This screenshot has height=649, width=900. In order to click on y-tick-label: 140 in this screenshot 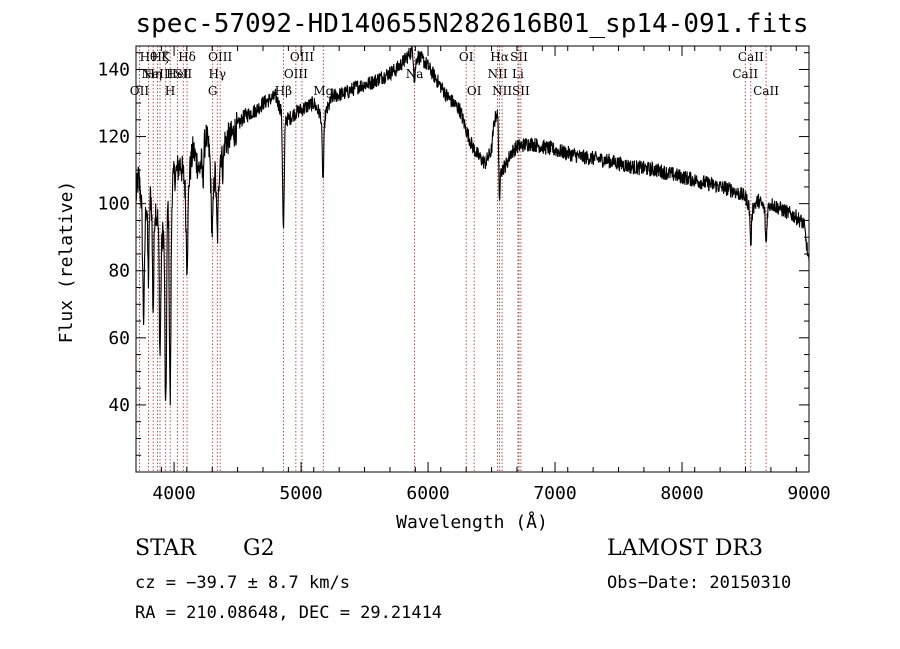, I will do `click(113, 69)`.